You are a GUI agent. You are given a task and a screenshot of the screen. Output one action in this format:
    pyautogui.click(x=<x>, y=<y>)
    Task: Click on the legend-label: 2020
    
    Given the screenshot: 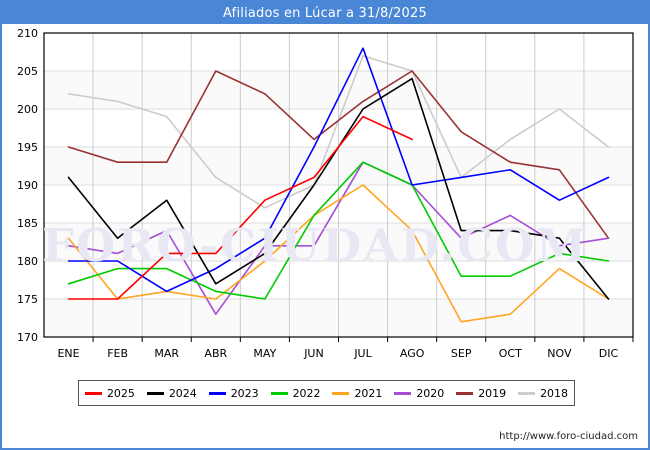 What is the action you would take?
    pyautogui.click(x=430, y=393)
    